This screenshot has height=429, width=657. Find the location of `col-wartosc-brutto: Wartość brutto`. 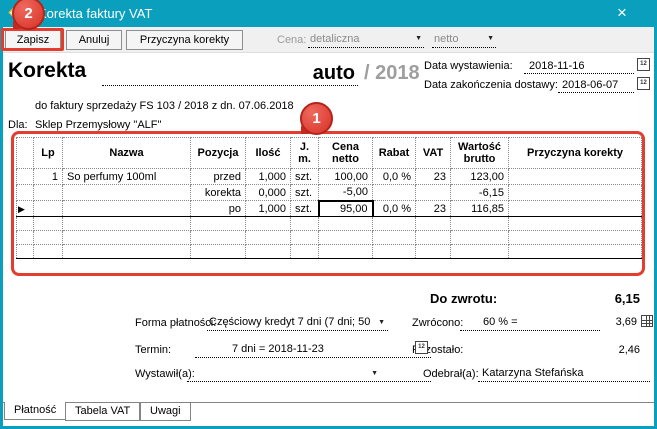

col-wartosc-brutto: Wartość brutto is located at coordinates (479, 153).